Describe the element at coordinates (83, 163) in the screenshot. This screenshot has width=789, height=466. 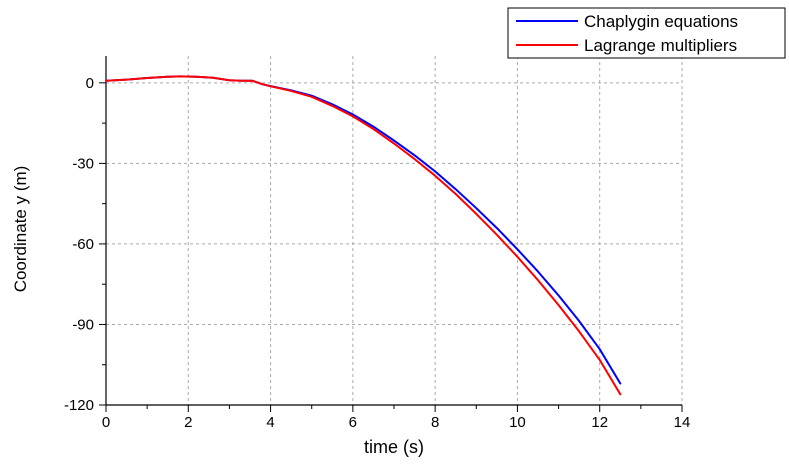
I see `y-tick-label: -30` at that location.